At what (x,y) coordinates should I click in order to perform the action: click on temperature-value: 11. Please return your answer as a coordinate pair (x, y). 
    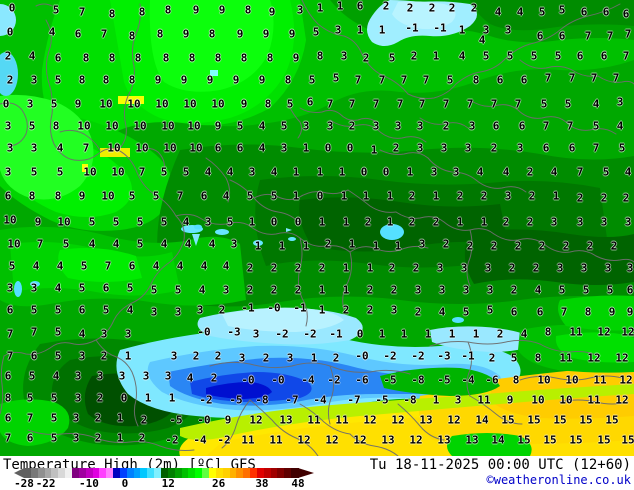
    Looking at the image, I should click on (314, 420).